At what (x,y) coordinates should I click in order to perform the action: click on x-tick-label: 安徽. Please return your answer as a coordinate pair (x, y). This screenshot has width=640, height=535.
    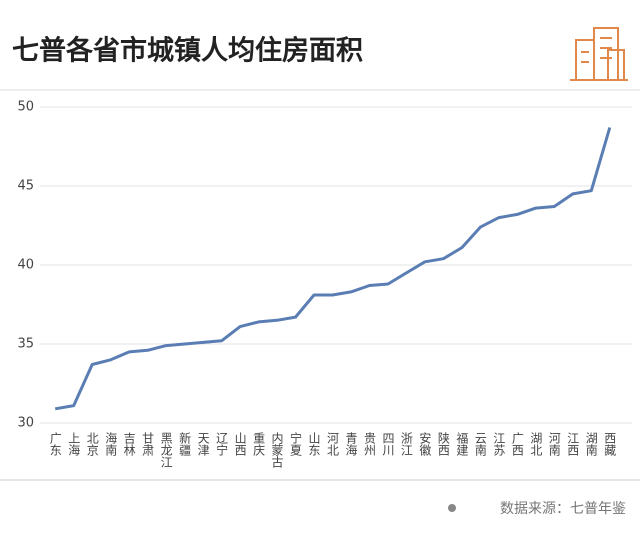
    Looking at the image, I should click on (425, 443).